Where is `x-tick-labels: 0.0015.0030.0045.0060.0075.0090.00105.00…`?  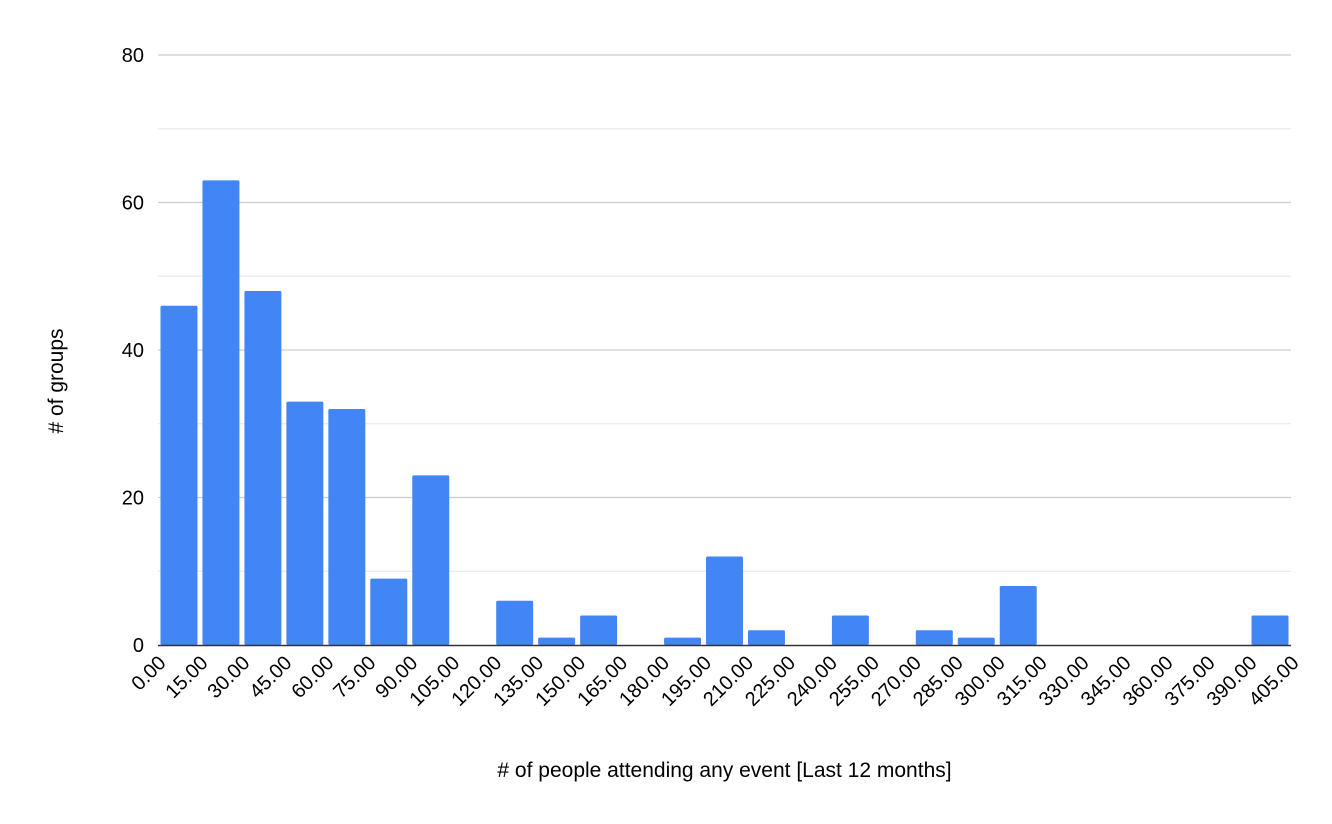 x-tick-labels: 0.0015.0030.0045.0060.0075.0090.00105.00… is located at coordinates (715, 681).